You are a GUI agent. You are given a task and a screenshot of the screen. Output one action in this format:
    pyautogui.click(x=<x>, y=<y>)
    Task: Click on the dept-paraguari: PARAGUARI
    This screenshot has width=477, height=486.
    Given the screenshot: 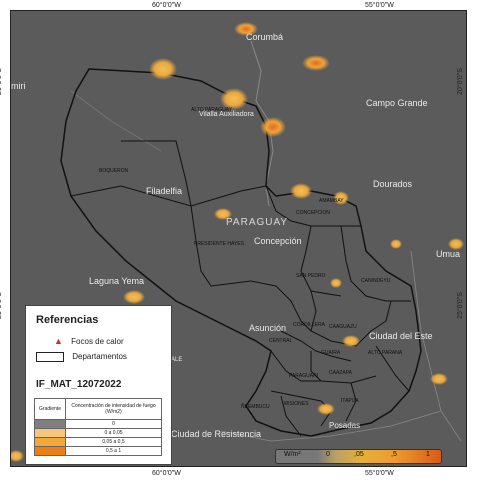 What is the action you would take?
    pyautogui.click(x=304, y=376)
    